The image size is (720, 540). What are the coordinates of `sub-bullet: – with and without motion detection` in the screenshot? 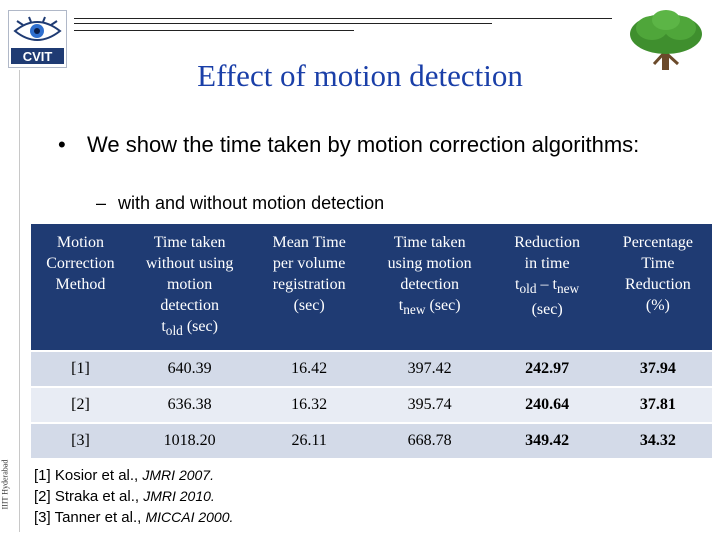 It's located at (240, 203).